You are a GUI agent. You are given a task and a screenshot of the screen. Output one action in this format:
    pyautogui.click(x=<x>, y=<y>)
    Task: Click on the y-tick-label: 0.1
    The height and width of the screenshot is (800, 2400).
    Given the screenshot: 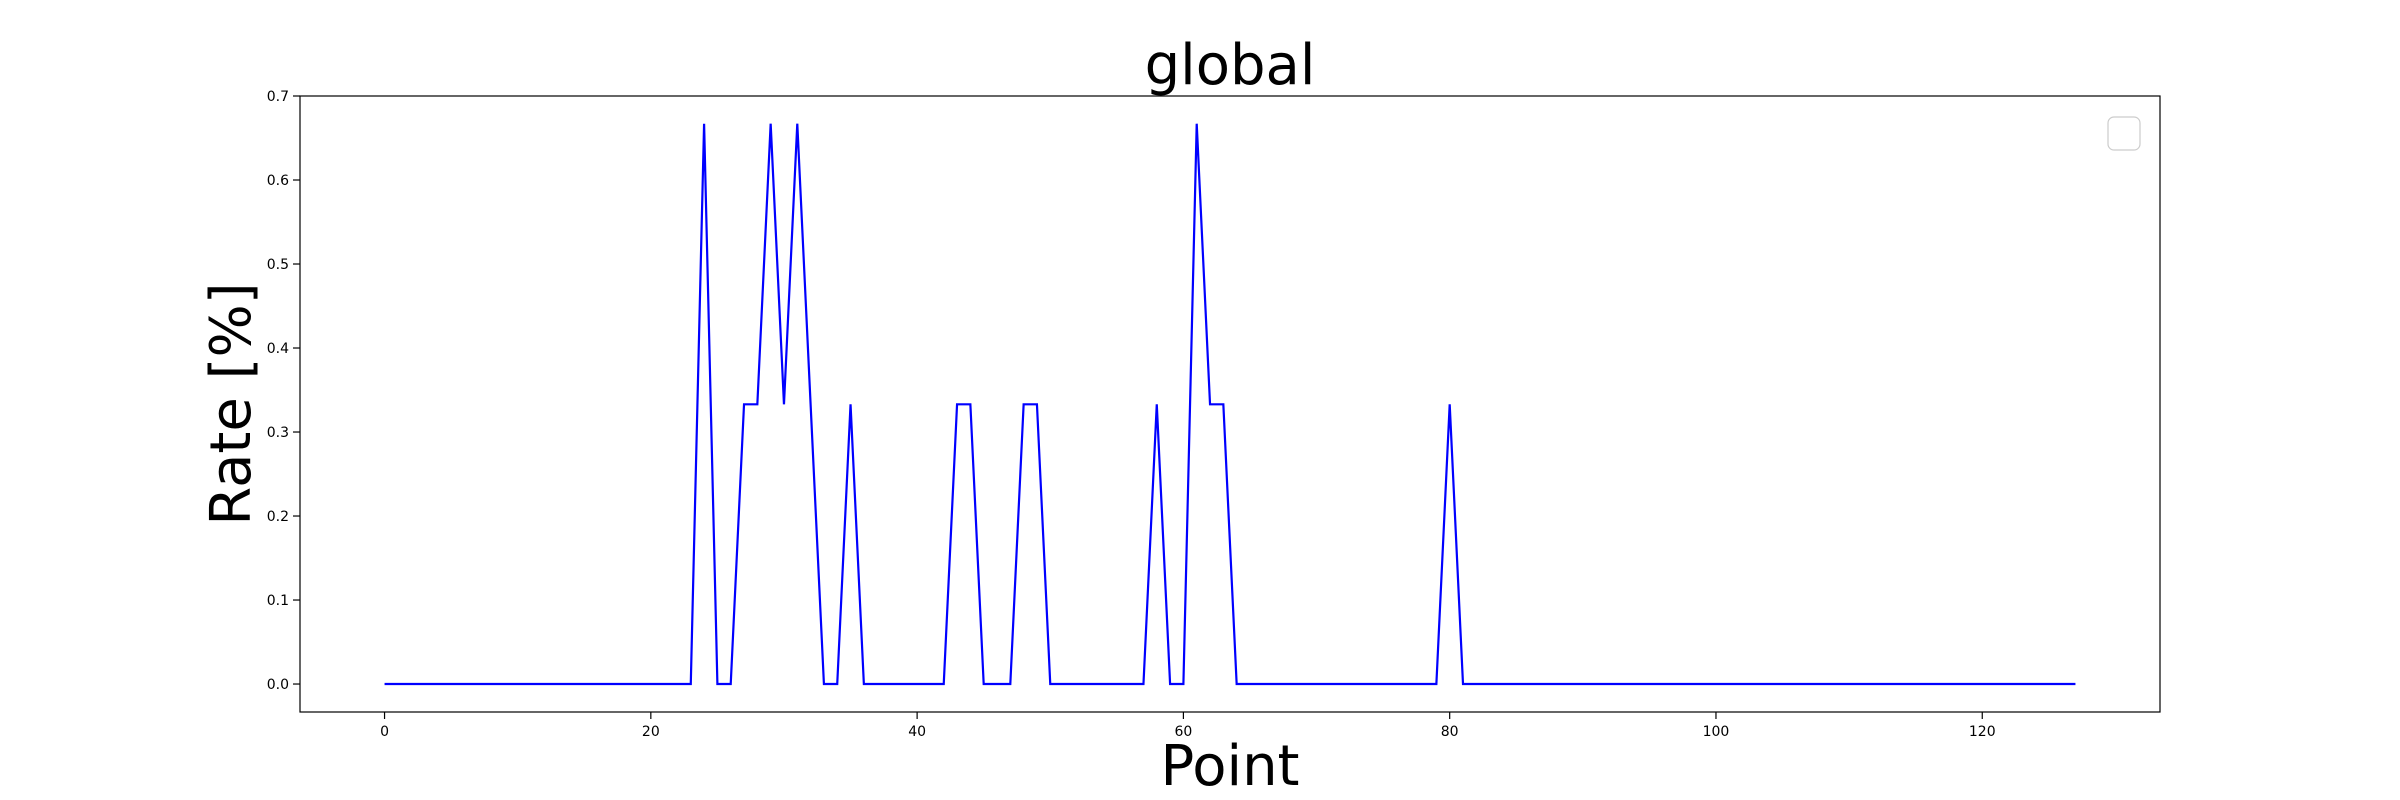 What is the action you would take?
    pyautogui.click(x=278, y=601)
    